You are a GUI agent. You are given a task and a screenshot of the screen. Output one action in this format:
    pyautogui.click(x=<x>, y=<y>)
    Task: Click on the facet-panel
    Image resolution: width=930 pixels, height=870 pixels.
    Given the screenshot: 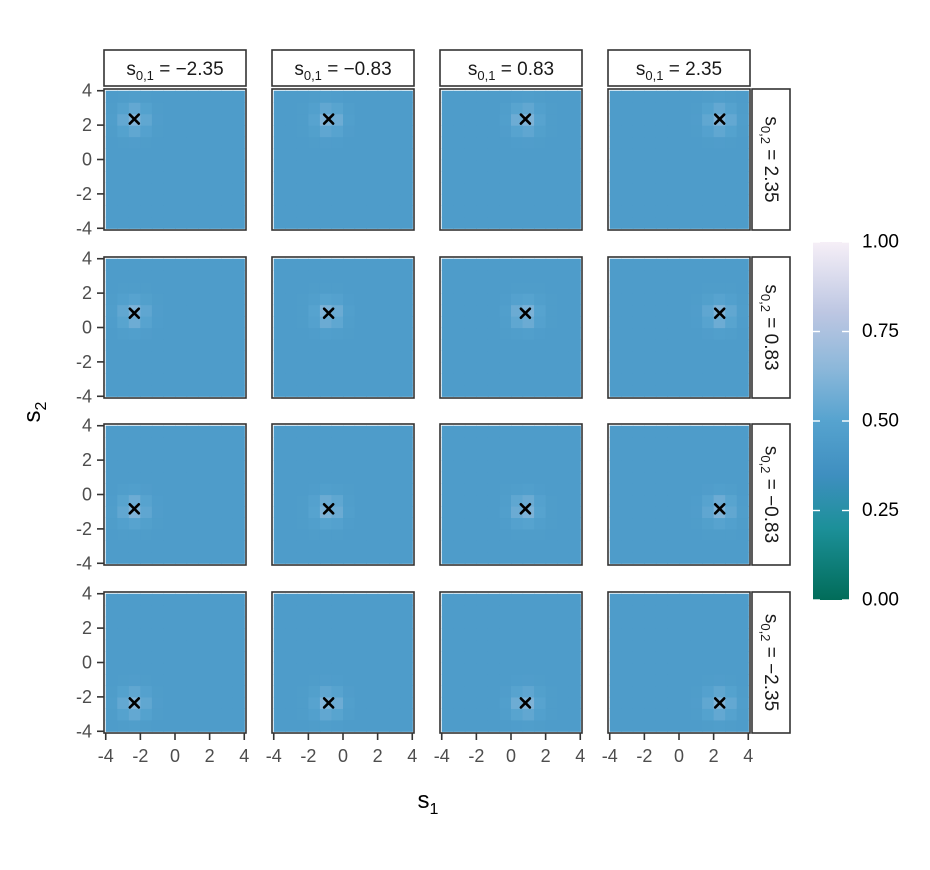 What is the action you would take?
    pyautogui.click(x=511, y=327)
    